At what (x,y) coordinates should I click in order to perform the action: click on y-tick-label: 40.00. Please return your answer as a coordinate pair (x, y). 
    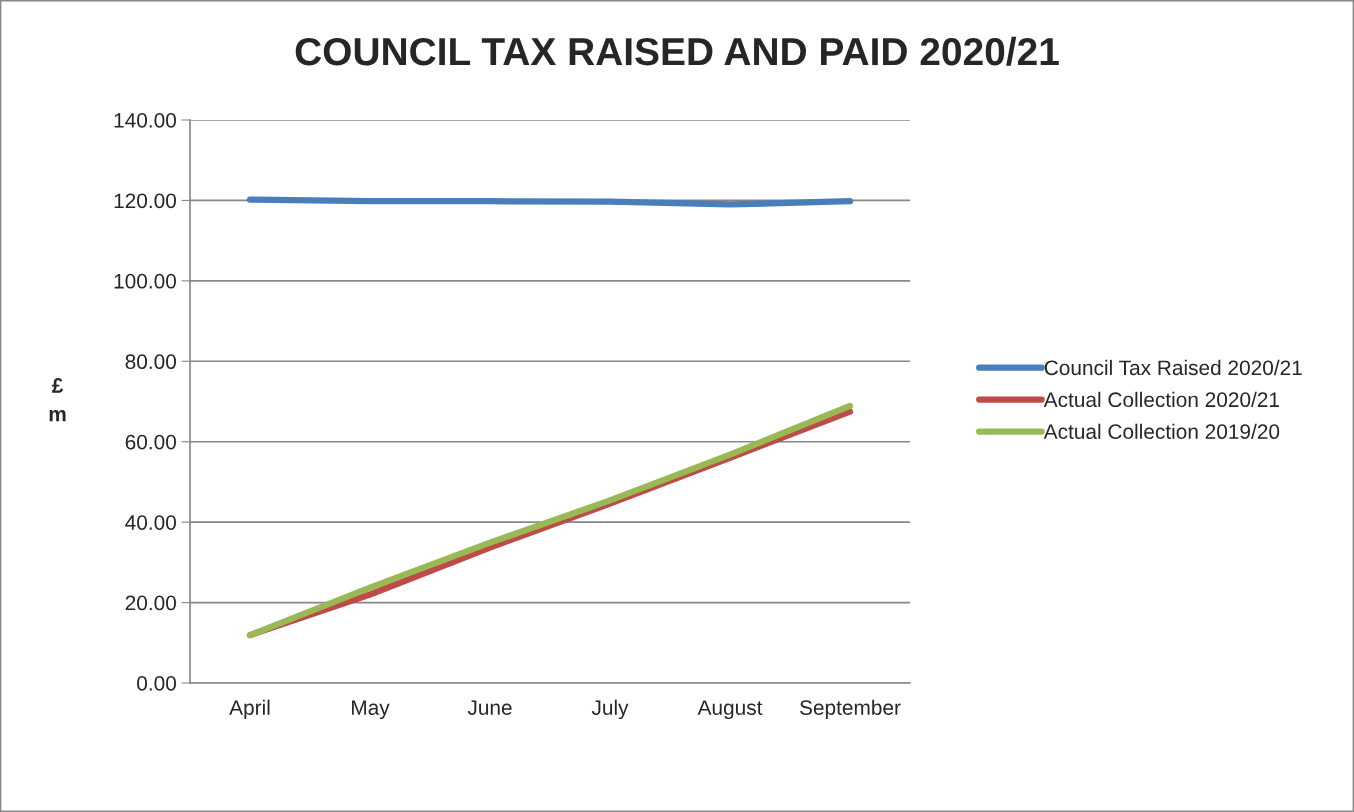
    Looking at the image, I should click on (150, 522).